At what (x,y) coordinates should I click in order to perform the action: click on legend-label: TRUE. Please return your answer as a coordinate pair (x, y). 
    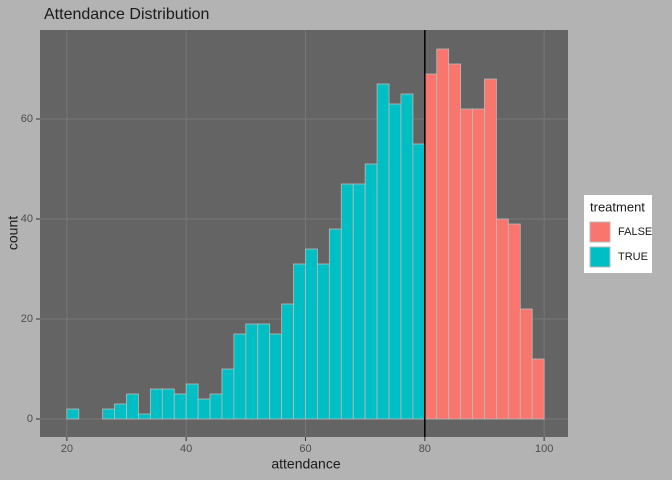
    Looking at the image, I should click on (633, 257).